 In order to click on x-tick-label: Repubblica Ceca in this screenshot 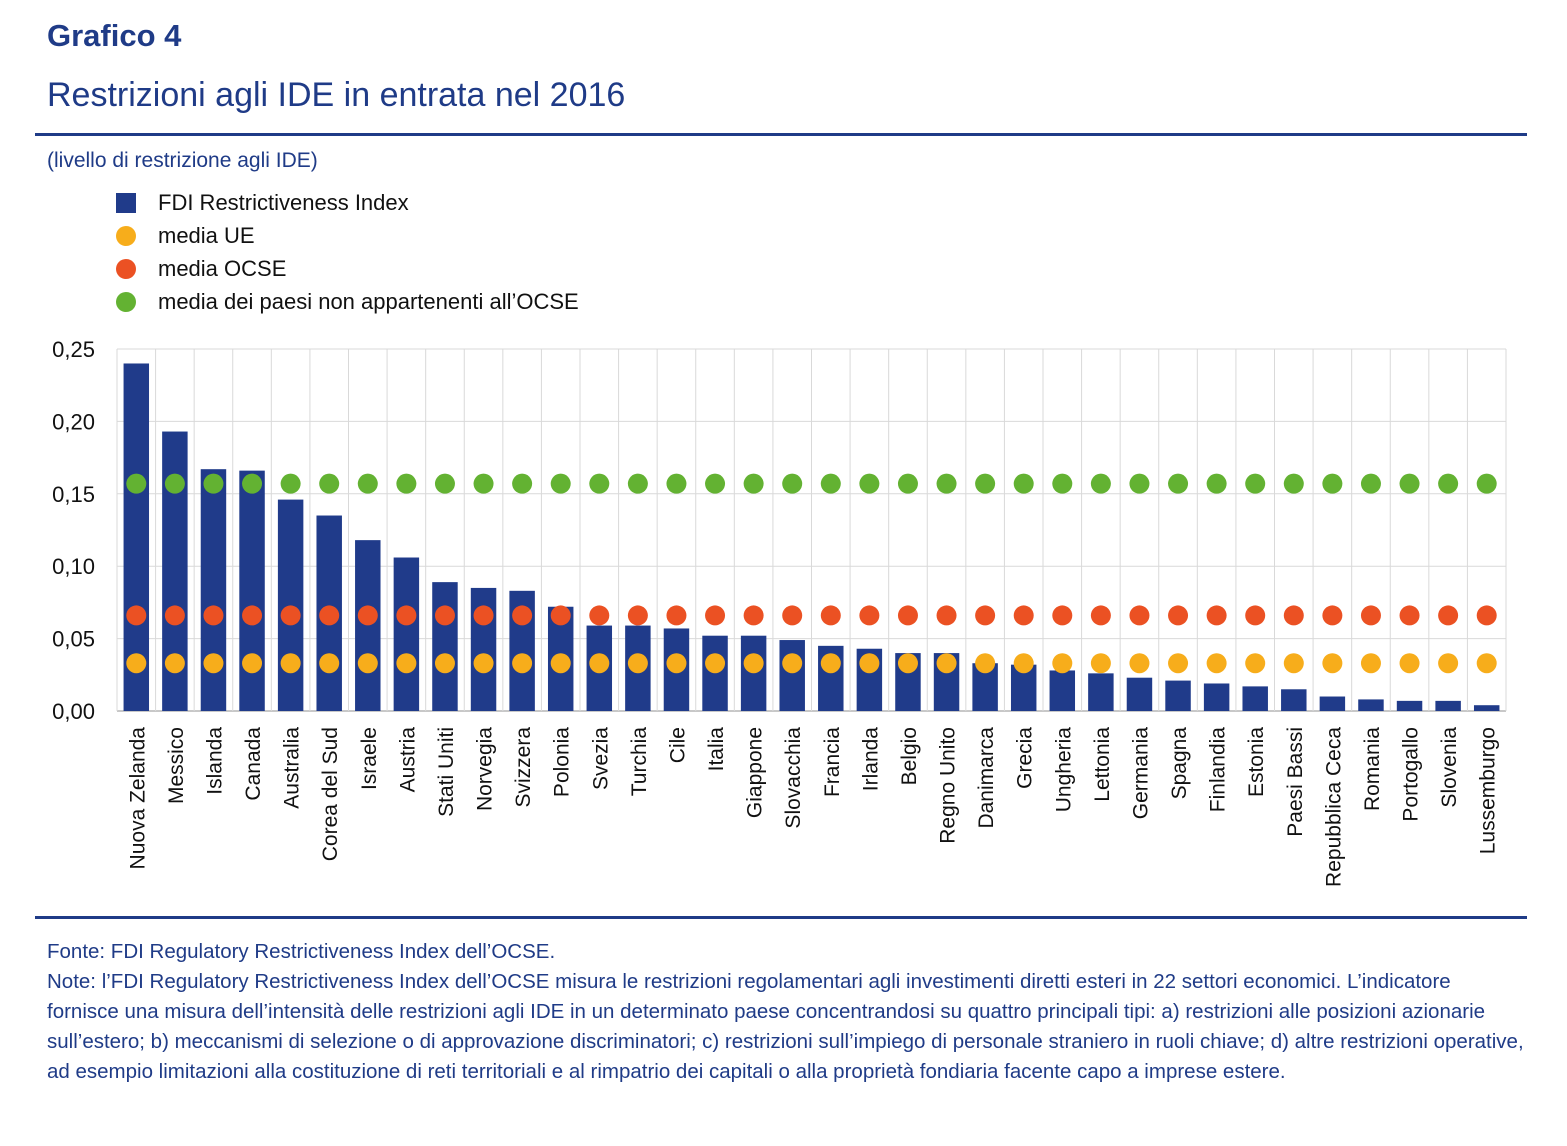, I will do `click(1333, 807)`.